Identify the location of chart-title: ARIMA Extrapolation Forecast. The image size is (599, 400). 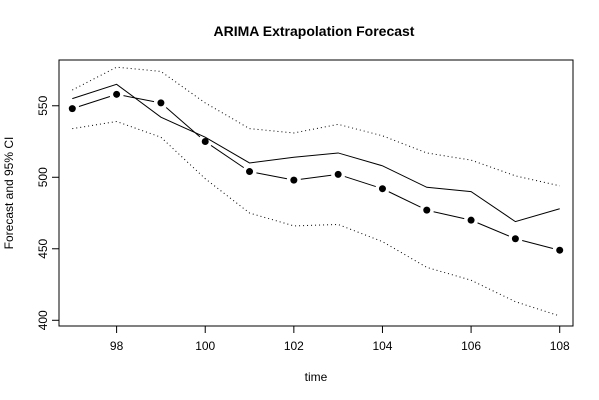
(314, 31).